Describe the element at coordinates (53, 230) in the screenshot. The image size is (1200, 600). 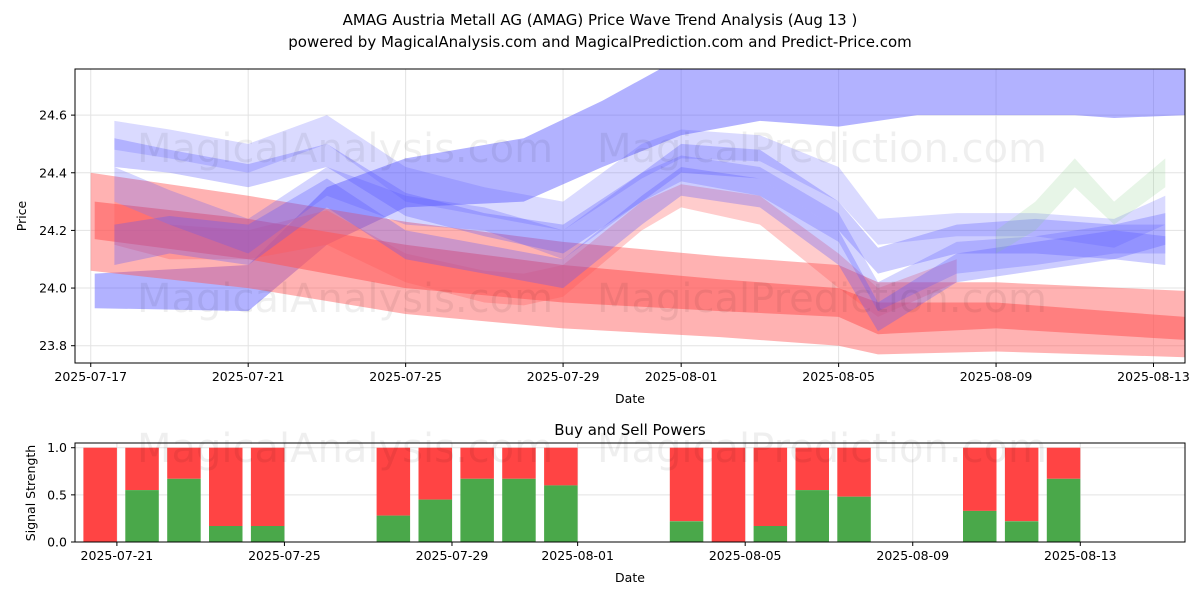
I see `price-y-tick-label: 24.2` at that location.